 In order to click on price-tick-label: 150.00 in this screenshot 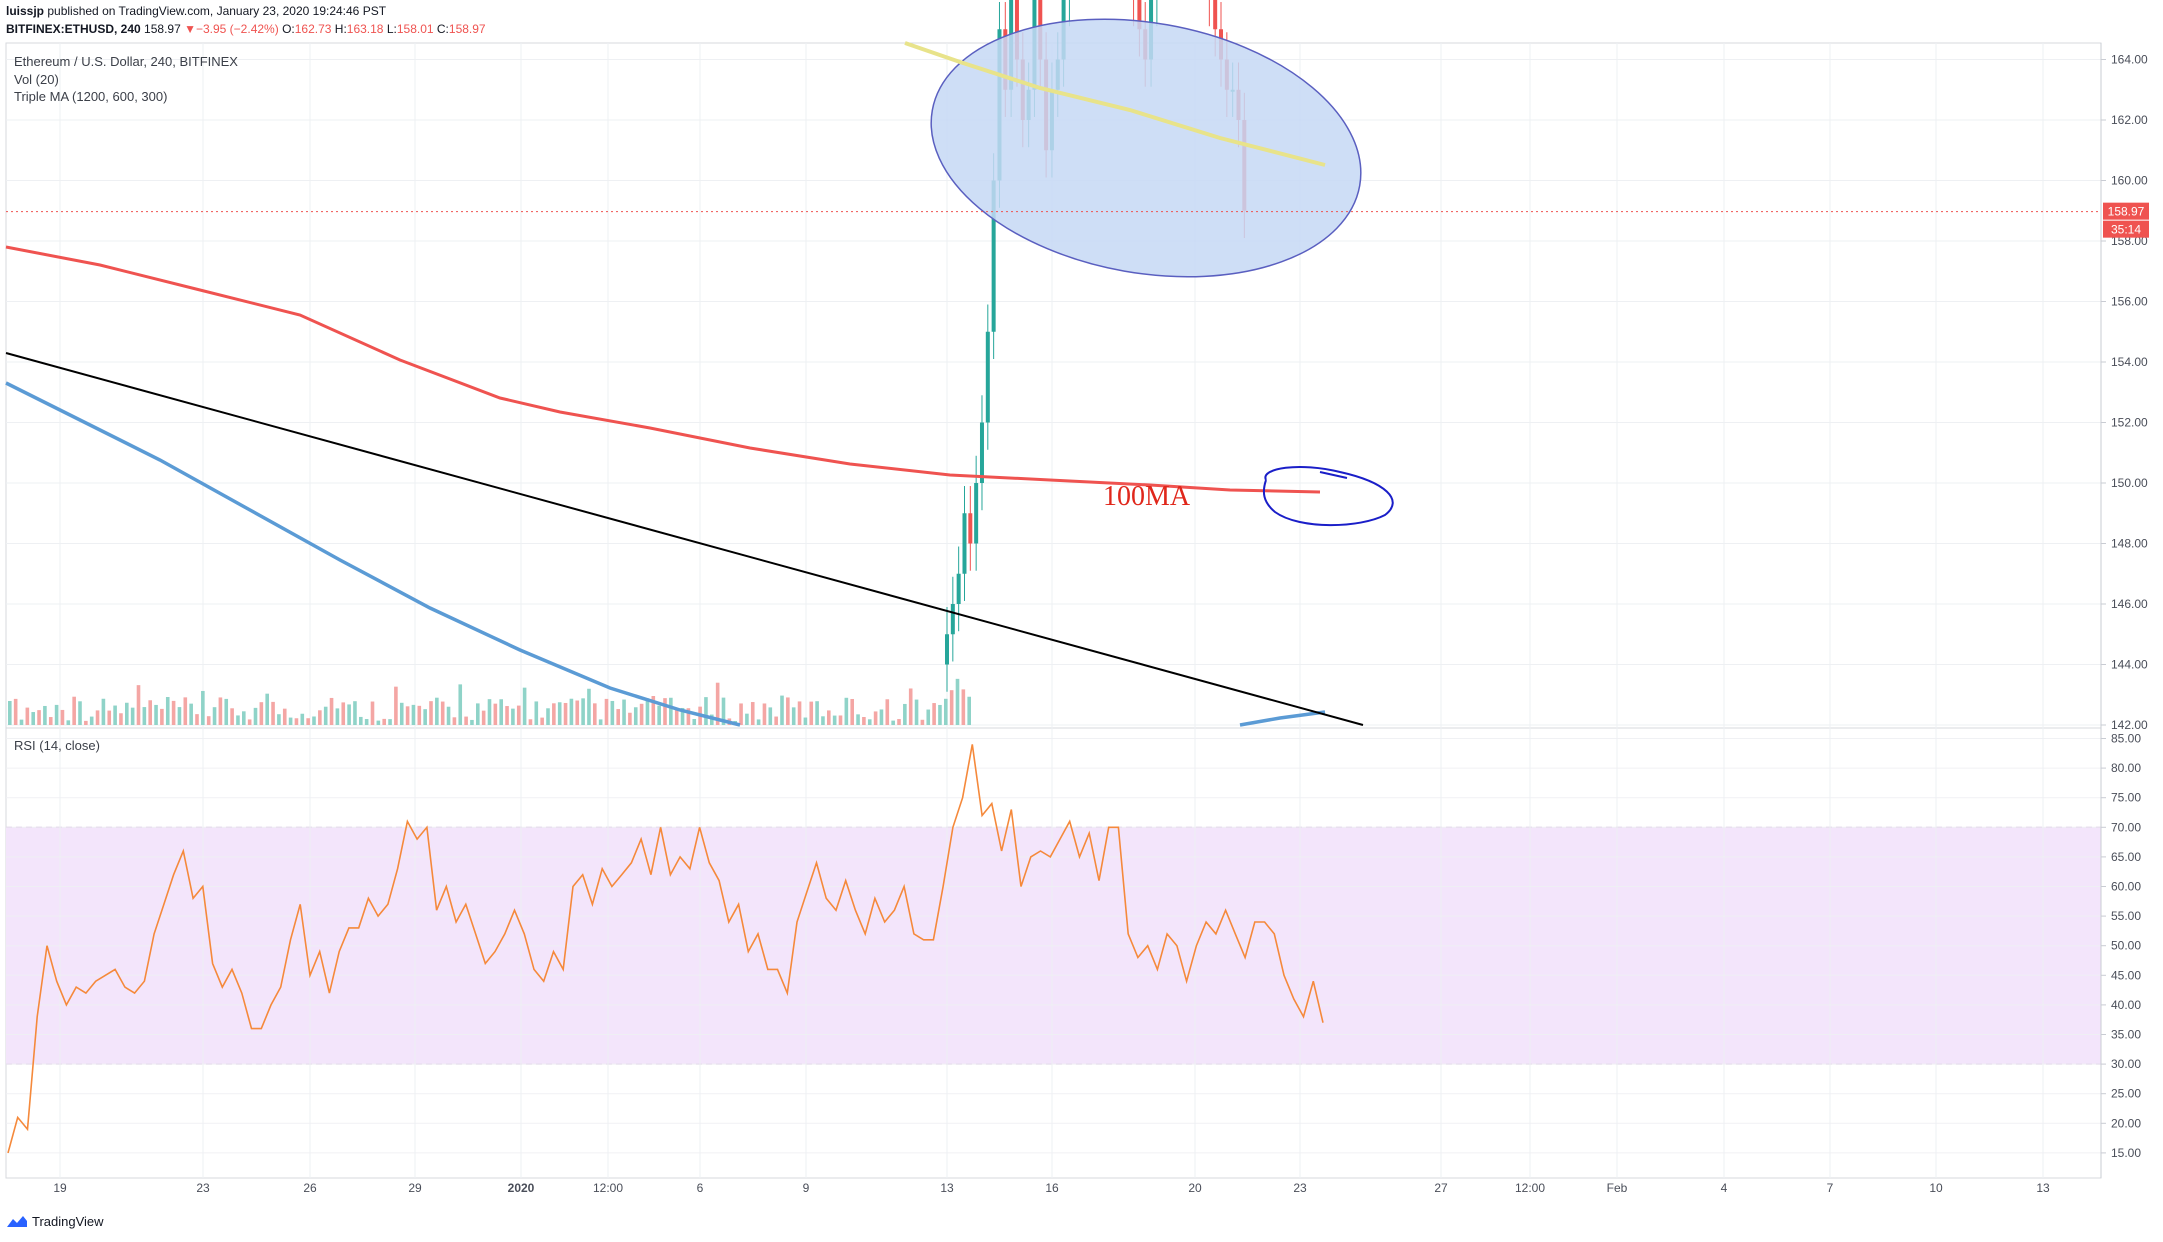, I will do `click(2129, 483)`.